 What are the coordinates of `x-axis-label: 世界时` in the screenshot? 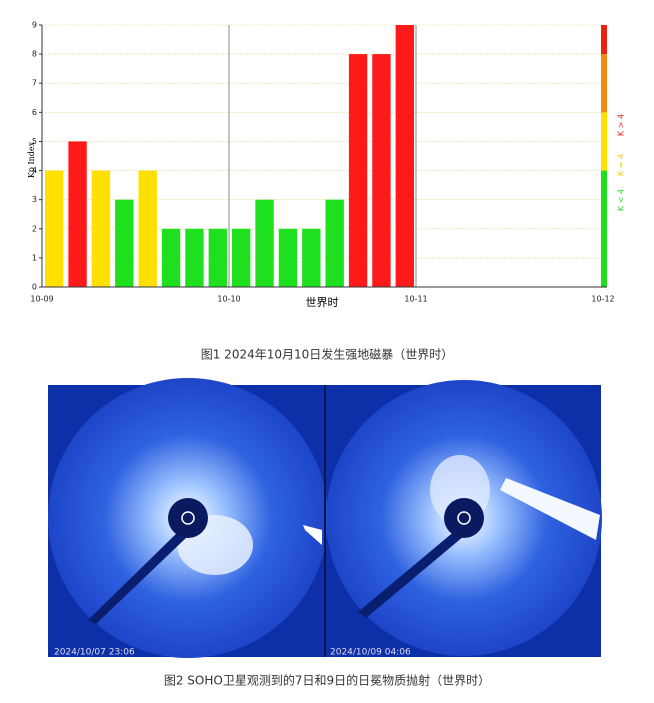 It's located at (322, 302).